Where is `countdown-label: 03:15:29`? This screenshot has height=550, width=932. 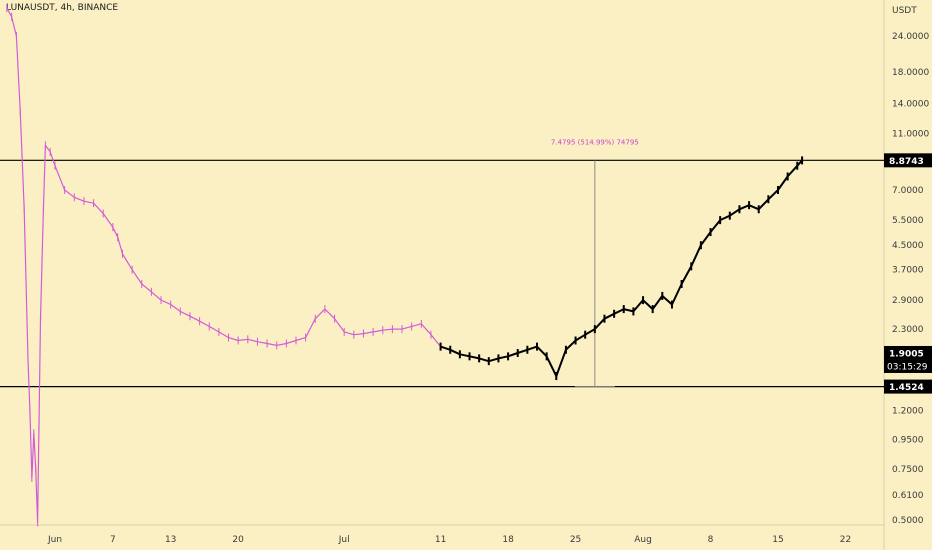 countdown-label: 03:15:29 is located at coordinates (907, 367).